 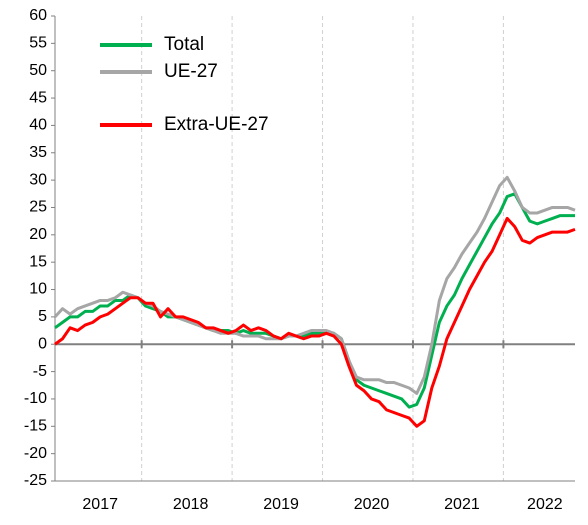 I want to click on y-tick-label: -20, so click(x=35, y=453).